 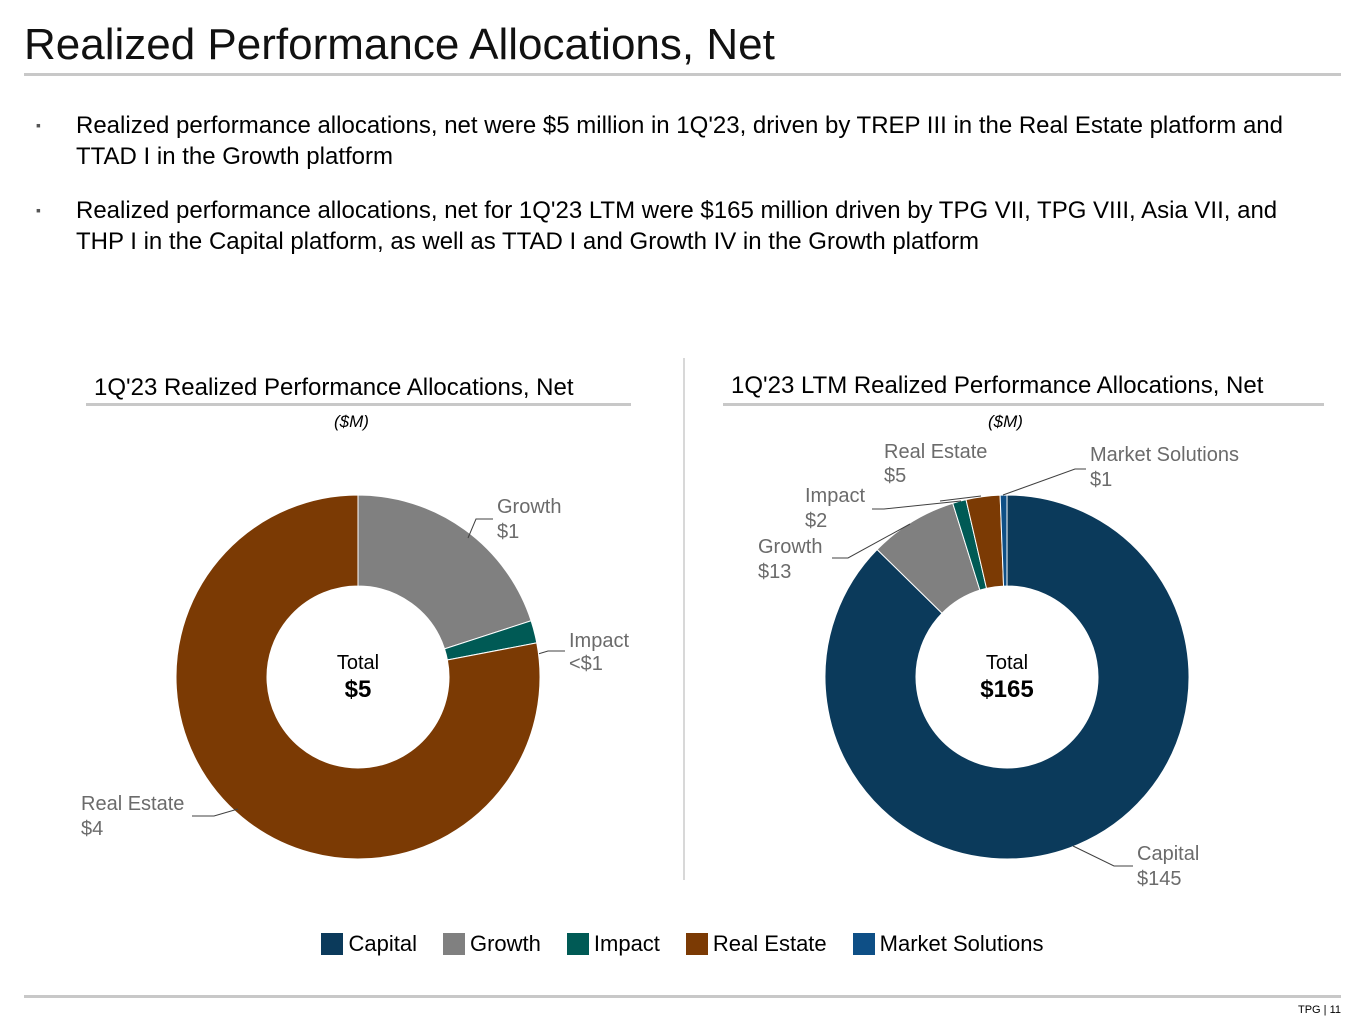 I want to click on slice-value-label: $13, so click(x=774, y=572).